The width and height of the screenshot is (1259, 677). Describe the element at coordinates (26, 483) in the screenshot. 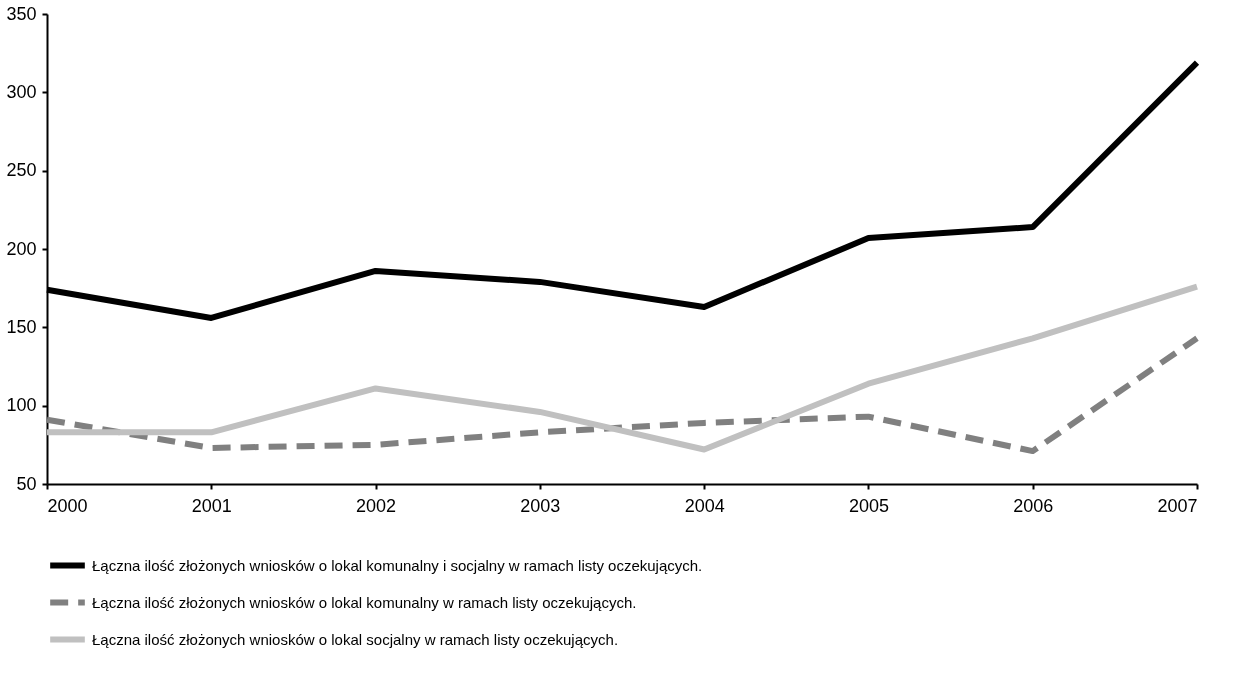

I see `y-tick-label: 50` at that location.